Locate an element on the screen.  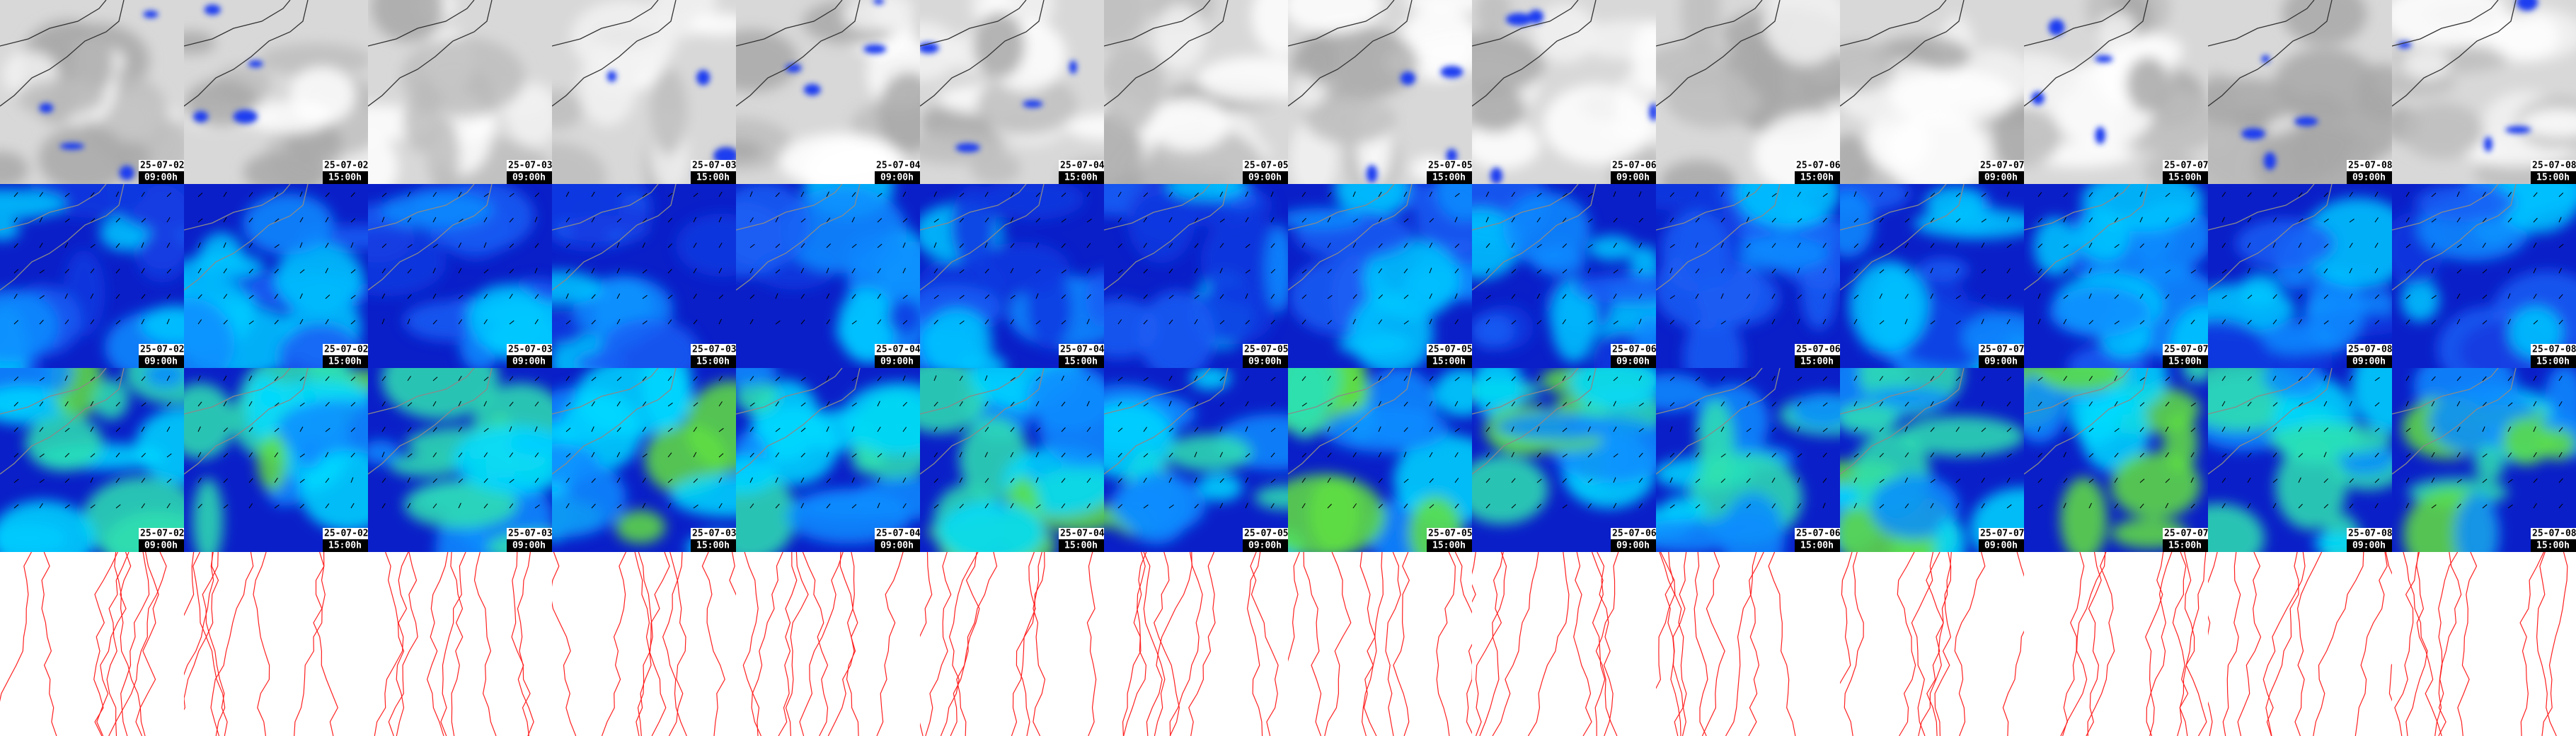
label-date: 25-07-05 is located at coordinates (1267, 534).